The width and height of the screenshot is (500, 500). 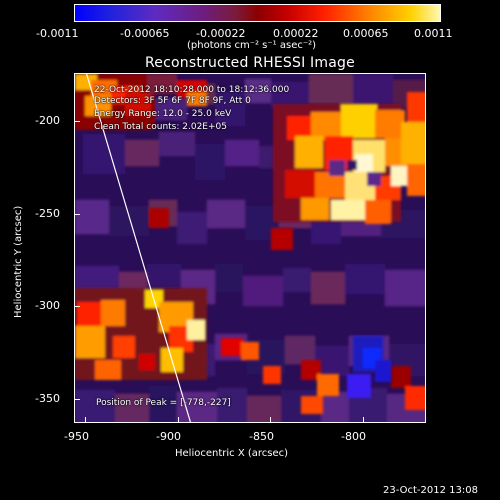 I want to click on colorbar, so click(x=257, y=13).